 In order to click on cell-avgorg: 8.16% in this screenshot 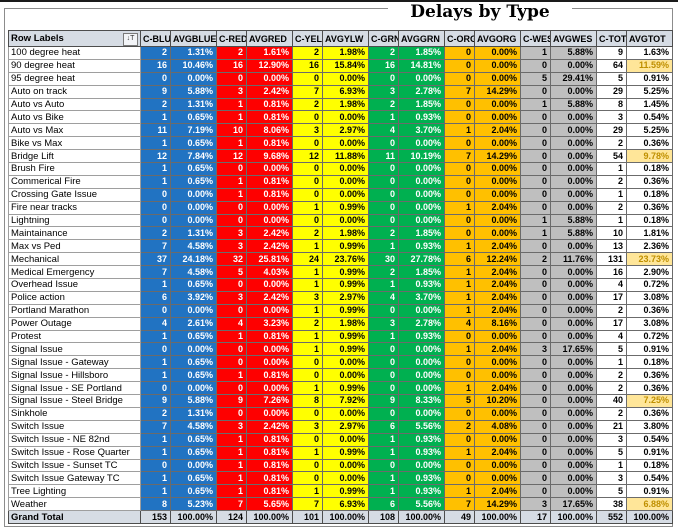, I will do `click(497, 323)`.